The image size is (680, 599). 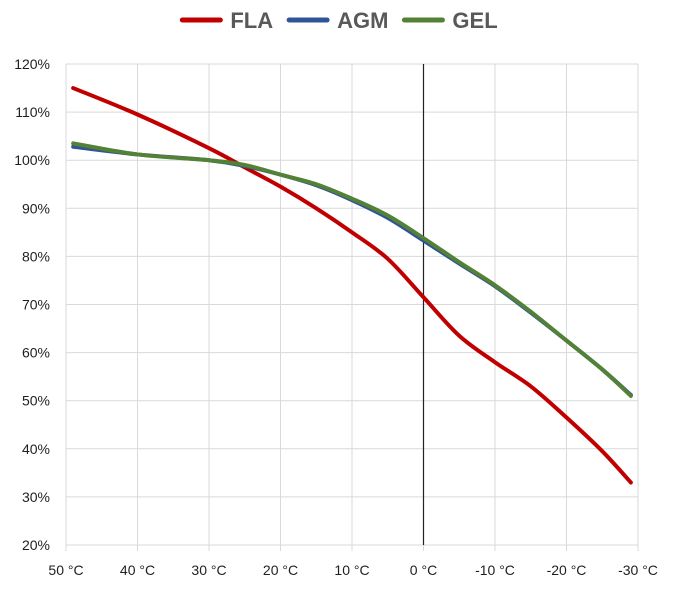 I want to click on y-tick-label: 90%, so click(x=36, y=208).